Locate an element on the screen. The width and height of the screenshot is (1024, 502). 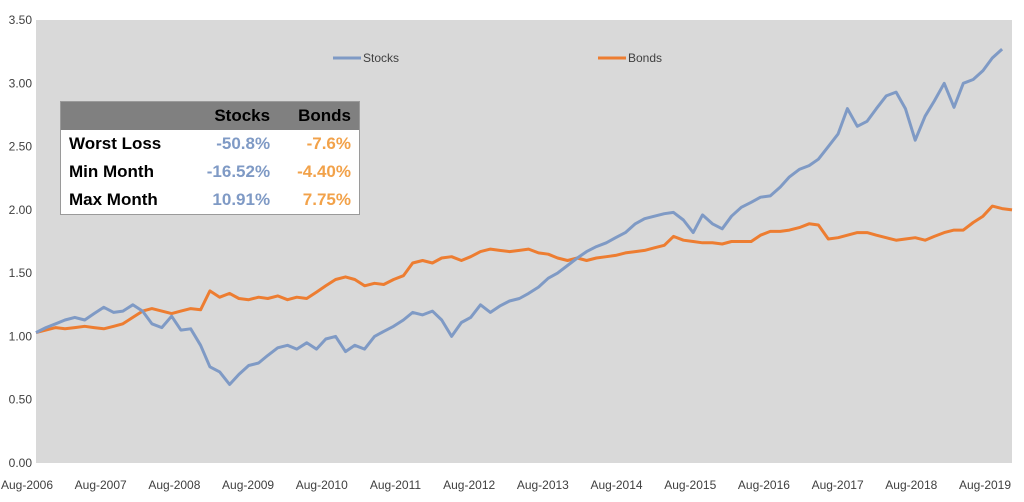
x-tick-label: Aug-2009 is located at coordinates (248, 485).